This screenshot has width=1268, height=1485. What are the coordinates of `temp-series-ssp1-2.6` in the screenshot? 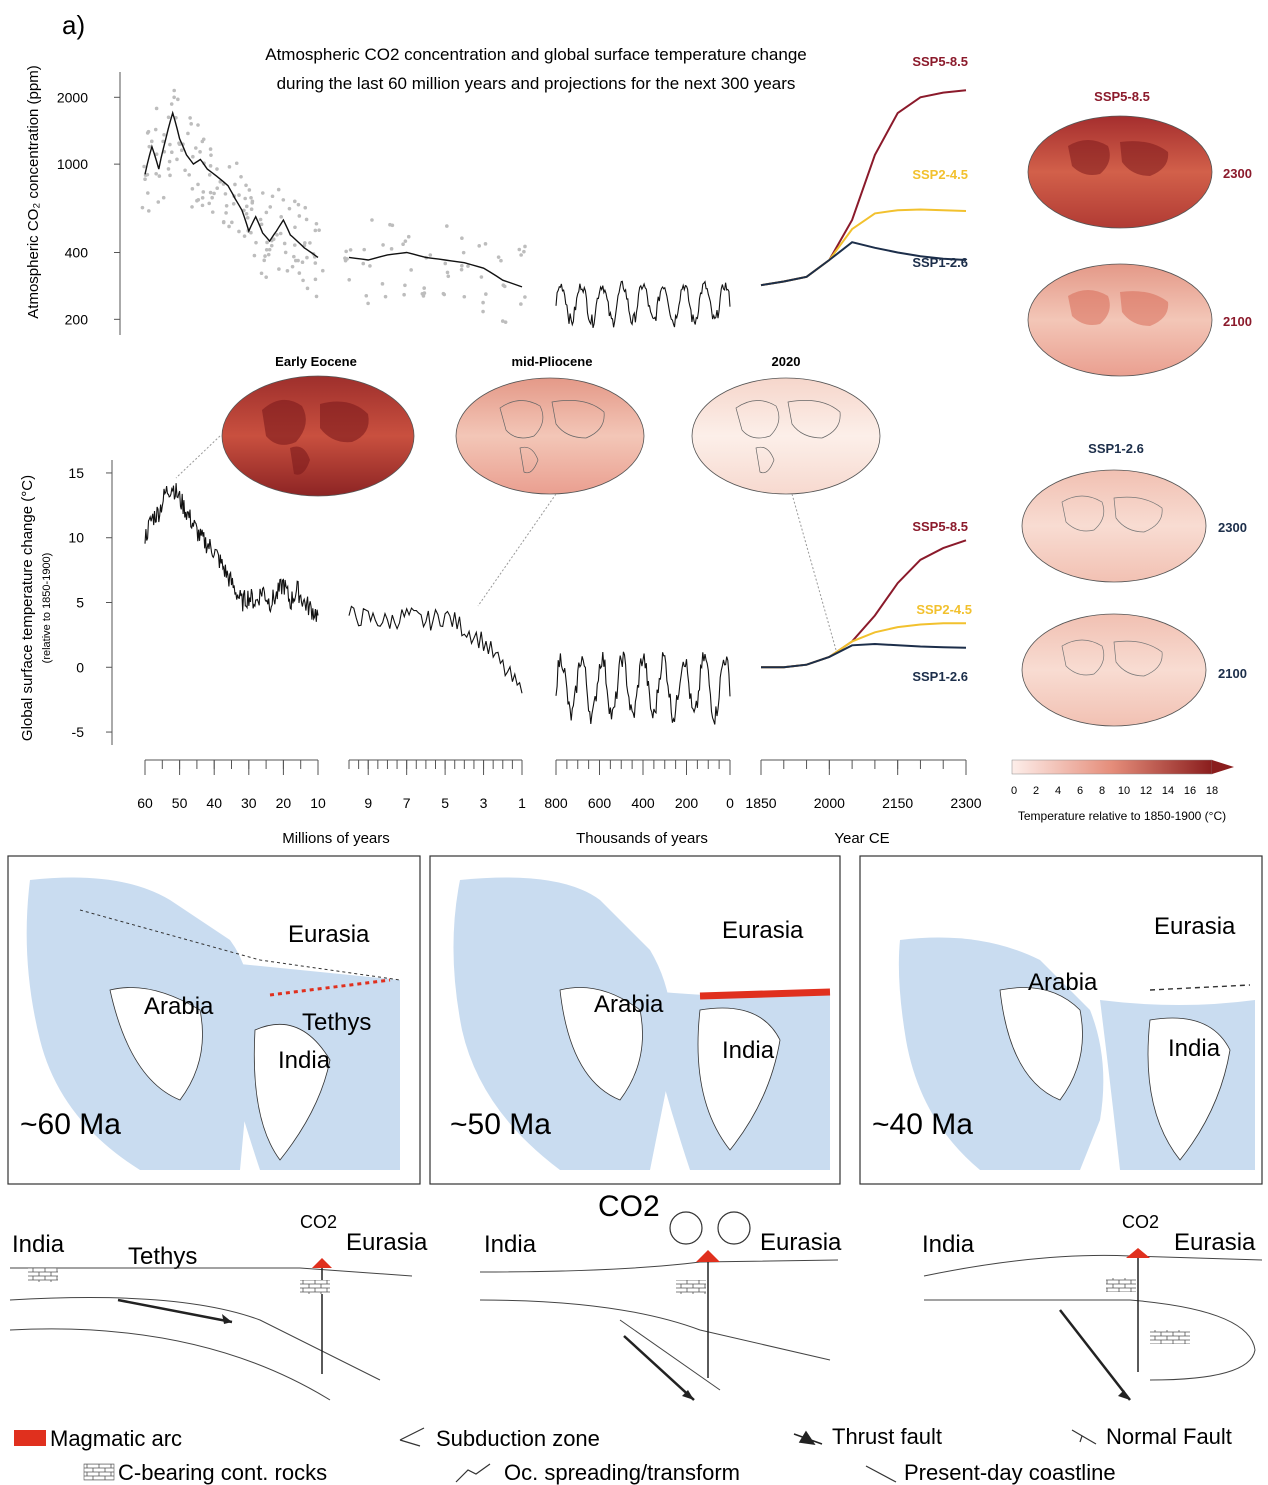 It's located at (864, 655).